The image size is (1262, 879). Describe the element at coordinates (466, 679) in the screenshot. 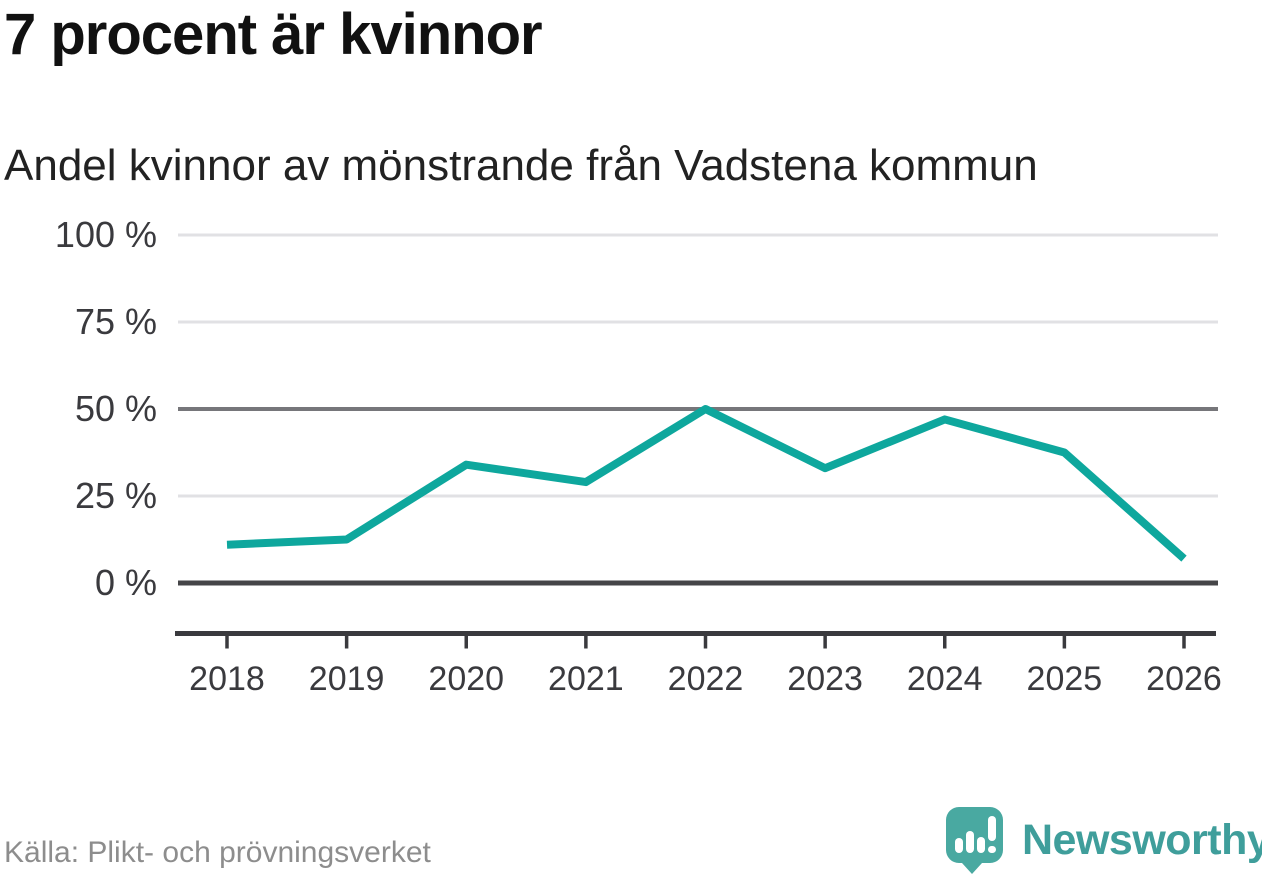

I see `x-tick-label-2020: 2020` at that location.